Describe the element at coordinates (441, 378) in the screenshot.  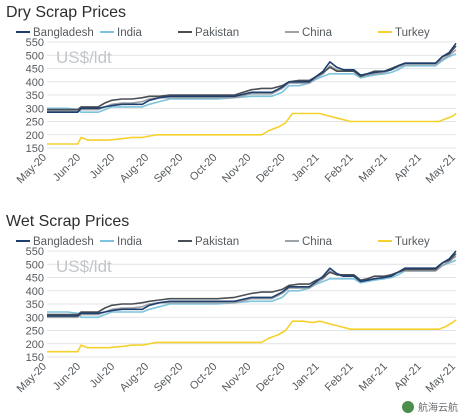
I see `chart1-xtick-12: May-21` at that location.